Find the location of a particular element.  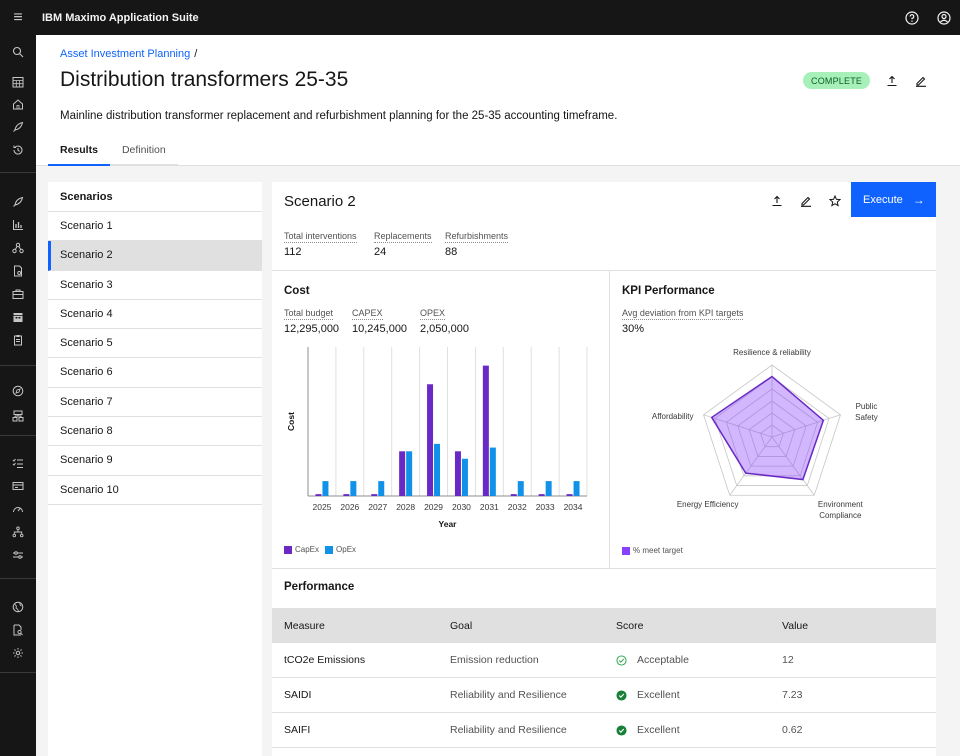

scenario-item: Scenario 4 is located at coordinates (155, 315).